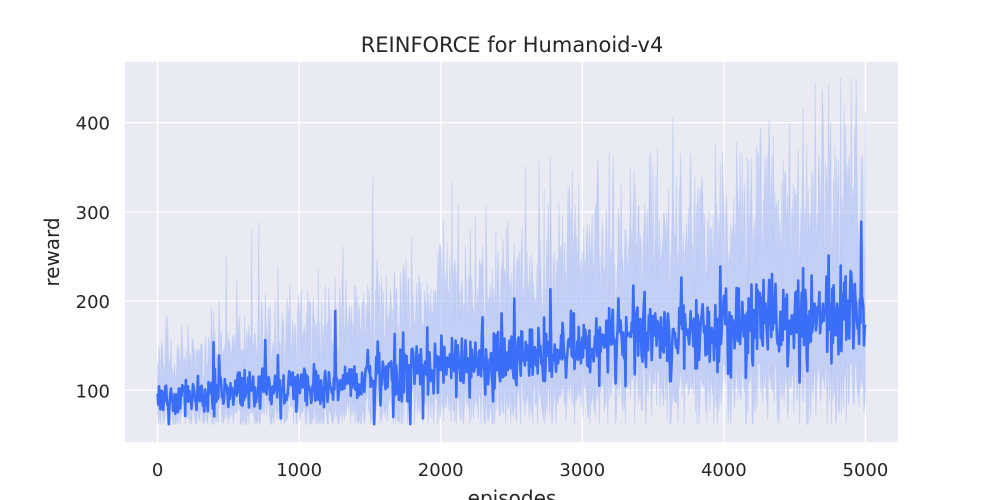 Image resolution: width=1000 pixels, height=500 pixels. I want to click on x-tick-label: 3000, so click(582, 470).